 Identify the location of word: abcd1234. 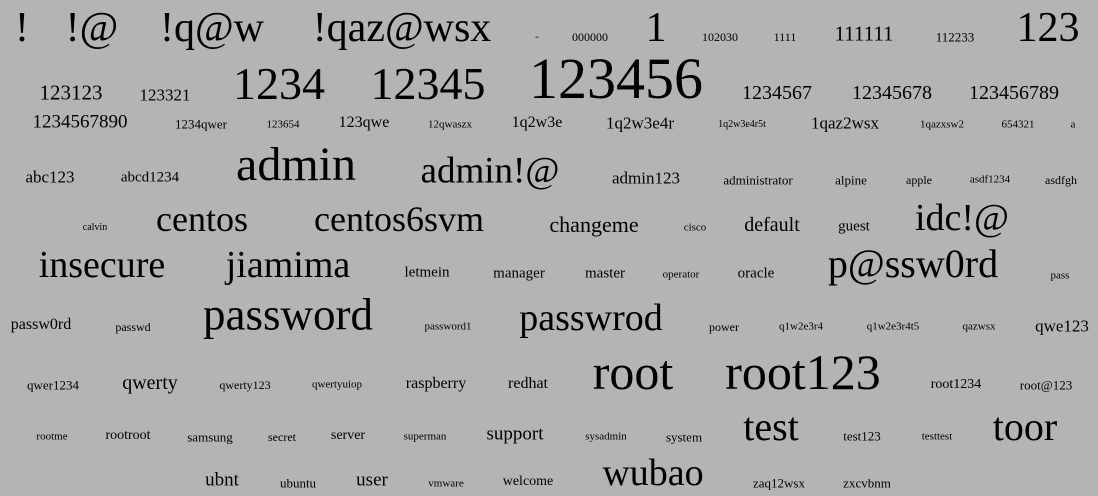
(150, 177).